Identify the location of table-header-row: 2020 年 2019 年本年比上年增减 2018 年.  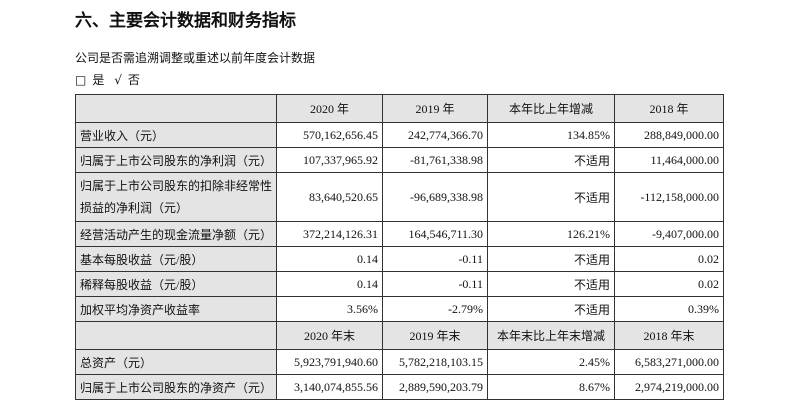
(399, 108).